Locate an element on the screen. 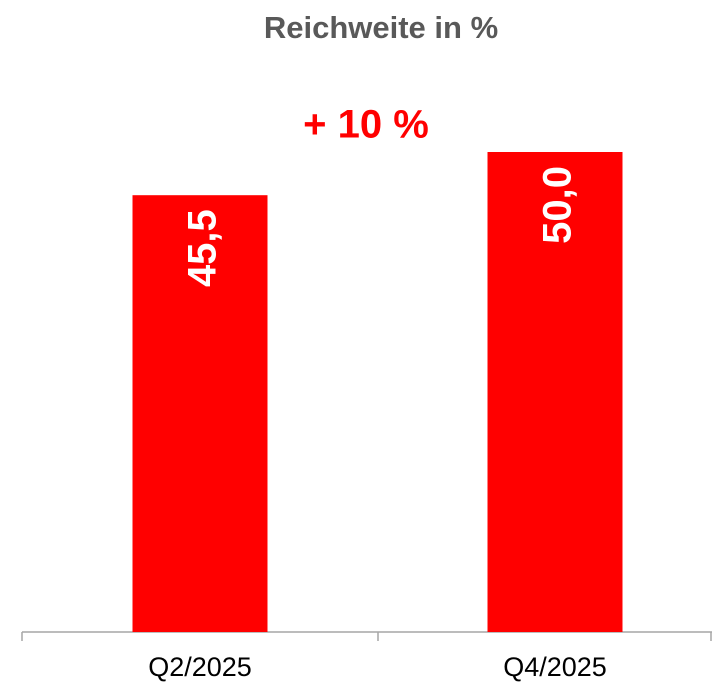 The image size is (712, 697). x-tick-label: Q4/2025 is located at coordinates (555, 667).